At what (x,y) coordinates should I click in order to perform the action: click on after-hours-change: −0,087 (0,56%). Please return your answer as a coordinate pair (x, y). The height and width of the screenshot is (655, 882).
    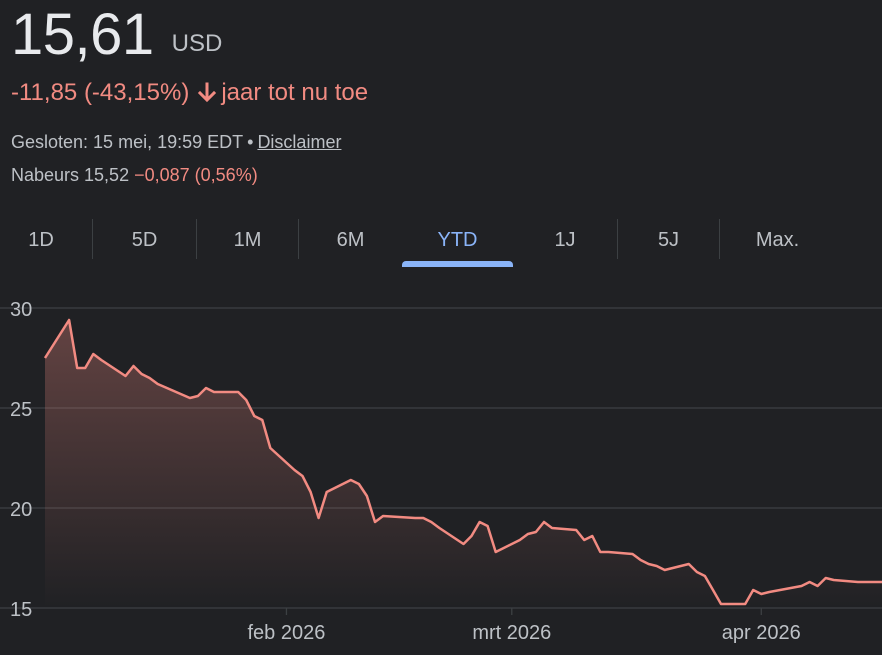
    Looking at the image, I should click on (196, 175).